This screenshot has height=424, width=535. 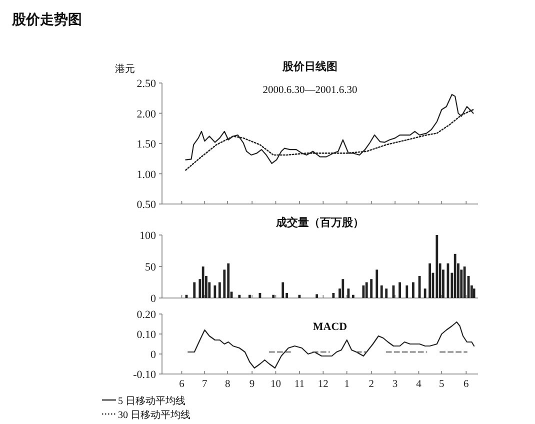 I want to click on legend-label: 5 日移动平均线, so click(x=152, y=401).